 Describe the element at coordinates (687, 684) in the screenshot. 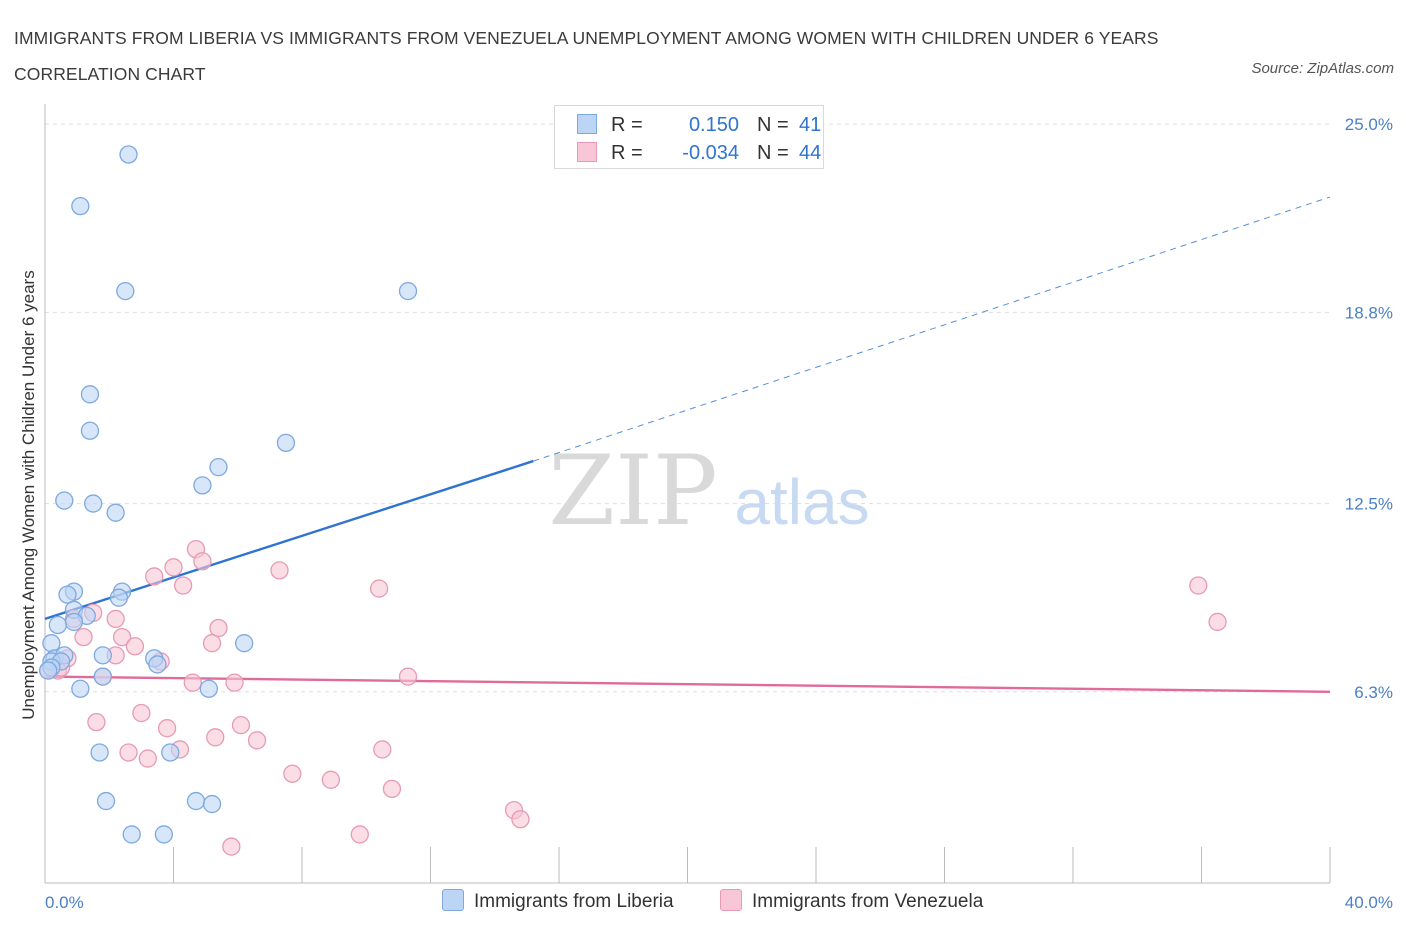

I see `venezuela-trend-line` at that location.